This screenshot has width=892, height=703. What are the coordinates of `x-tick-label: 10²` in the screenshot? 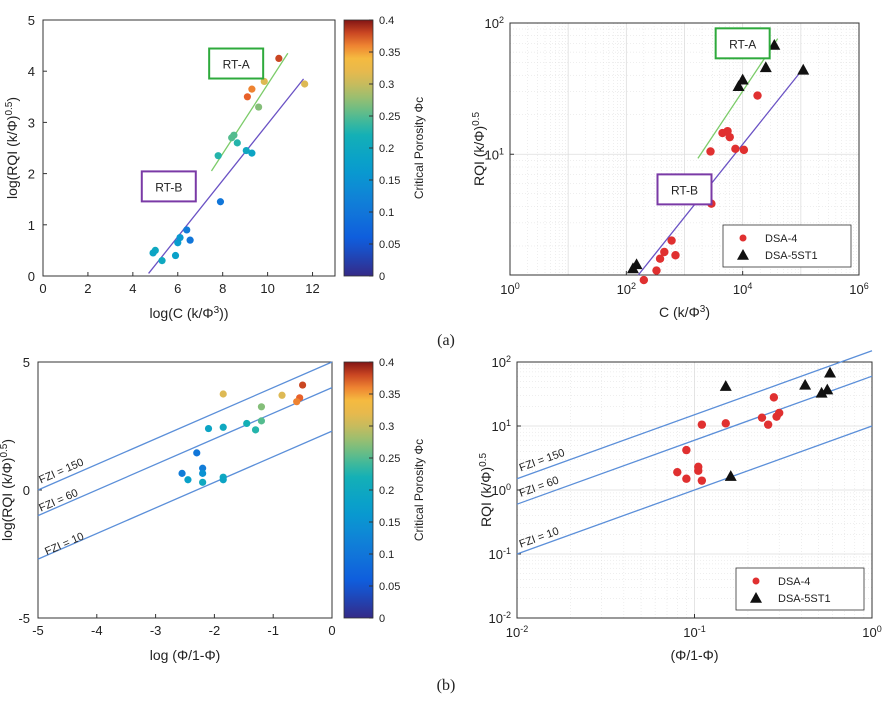 It's located at (626, 289).